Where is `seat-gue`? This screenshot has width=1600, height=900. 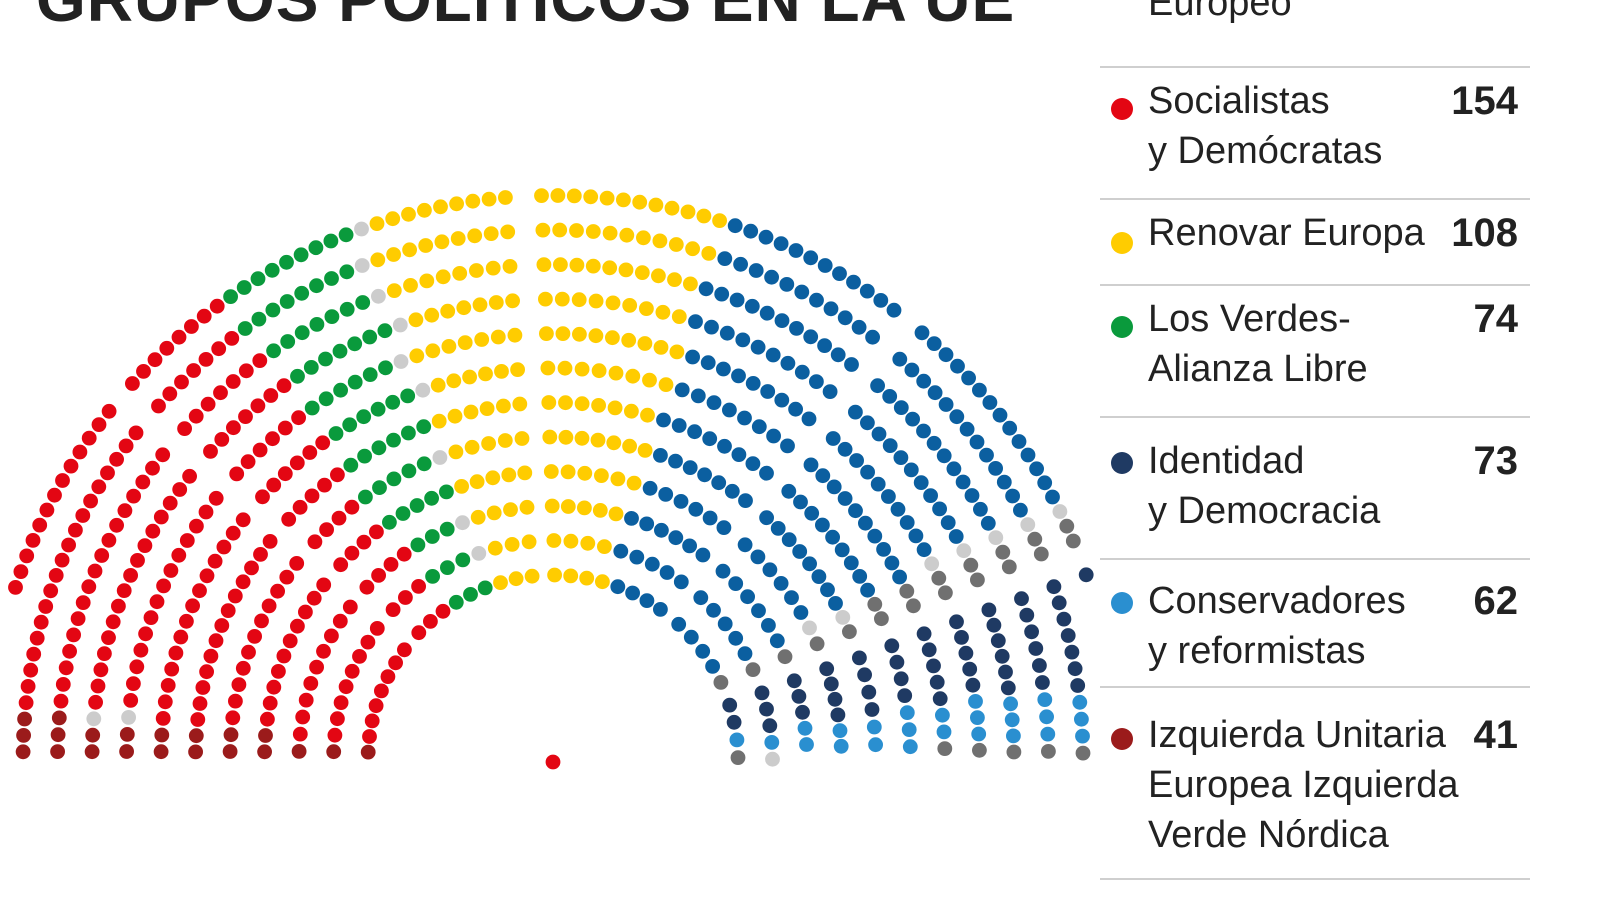 seat-gue is located at coordinates (126, 751).